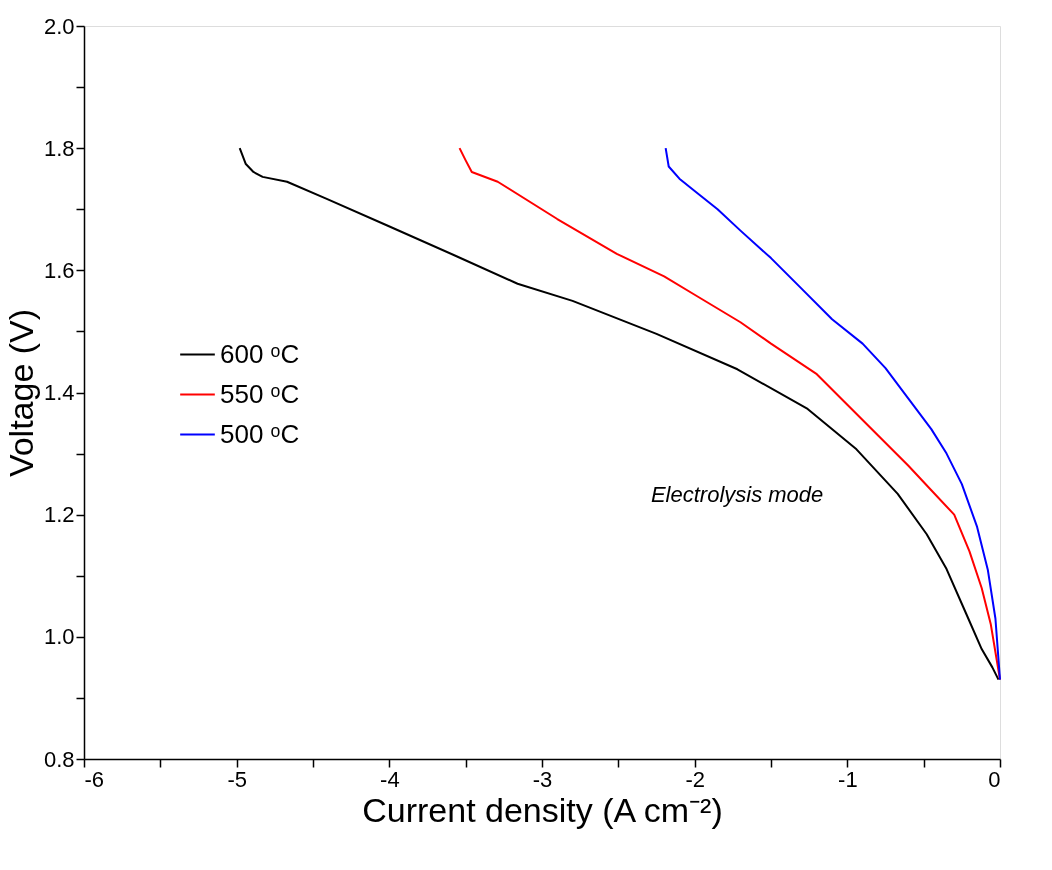 The height and width of the screenshot is (870, 1052). Describe the element at coordinates (695, 779) in the screenshot. I see `x-tick-label: -2` at that location.